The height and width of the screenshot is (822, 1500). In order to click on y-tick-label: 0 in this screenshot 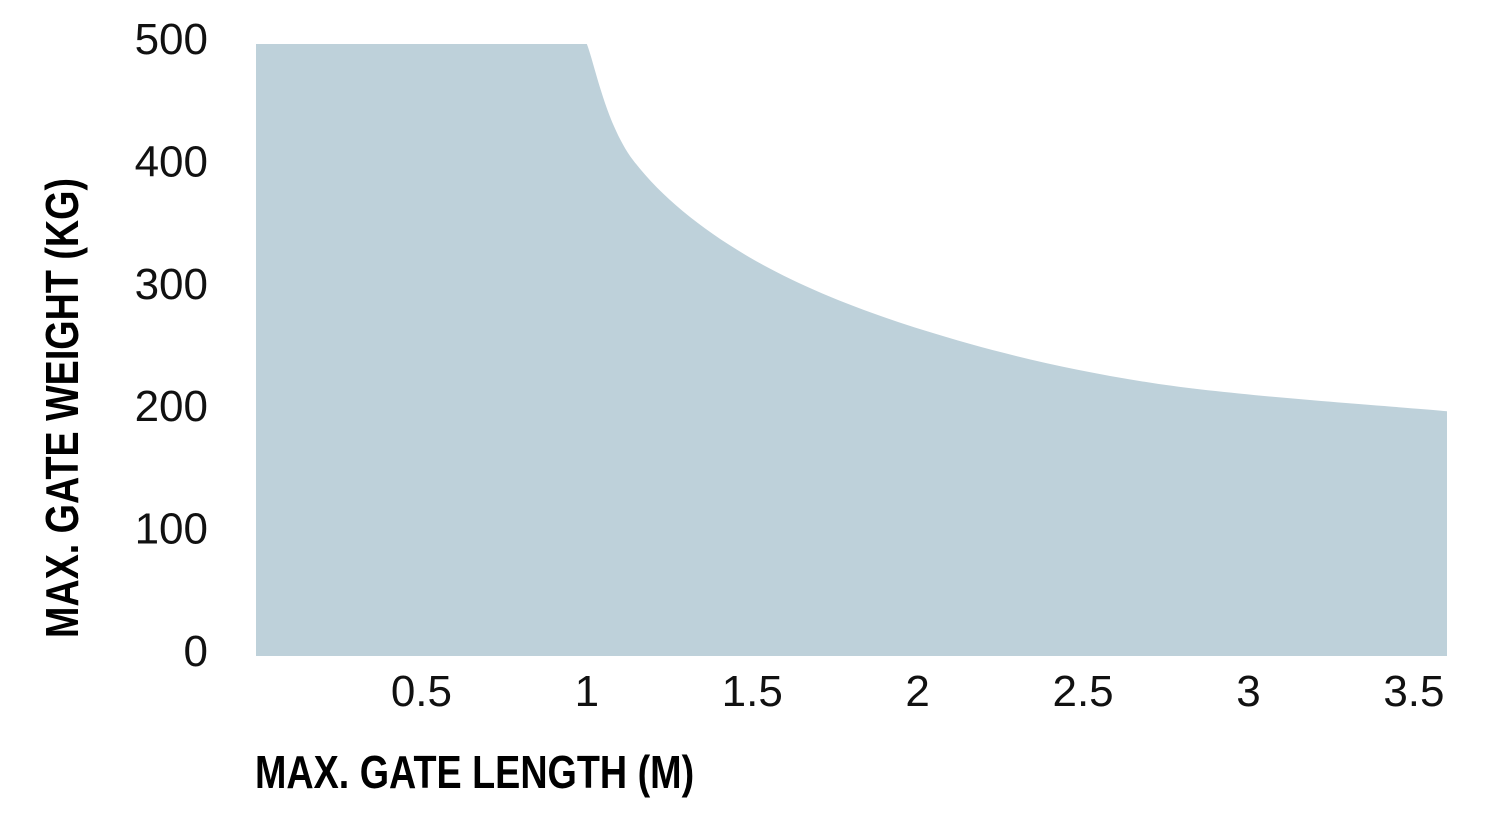, I will do `click(196, 651)`.